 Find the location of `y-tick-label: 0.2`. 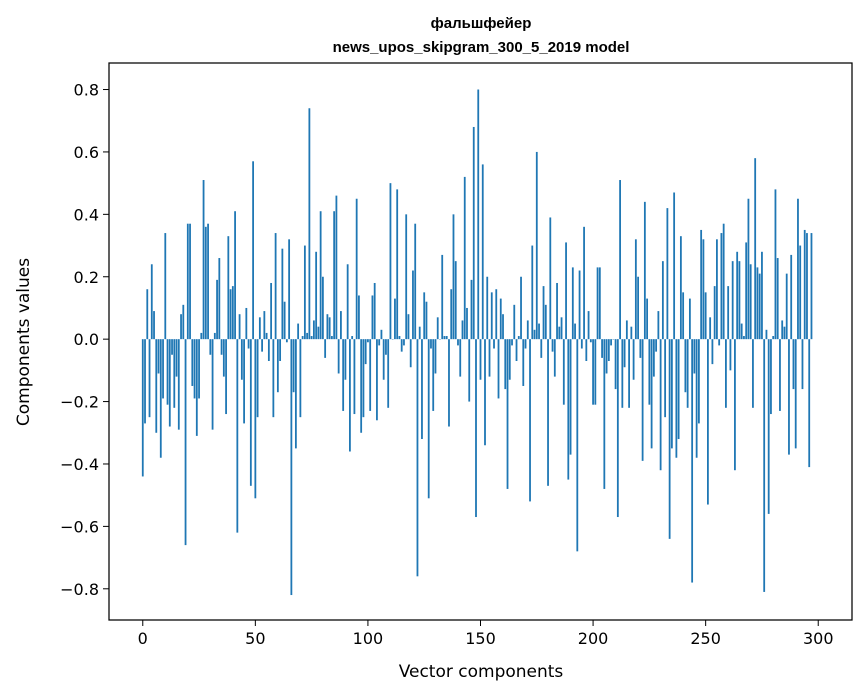

y-tick-label: 0.2 is located at coordinates (86, 277).